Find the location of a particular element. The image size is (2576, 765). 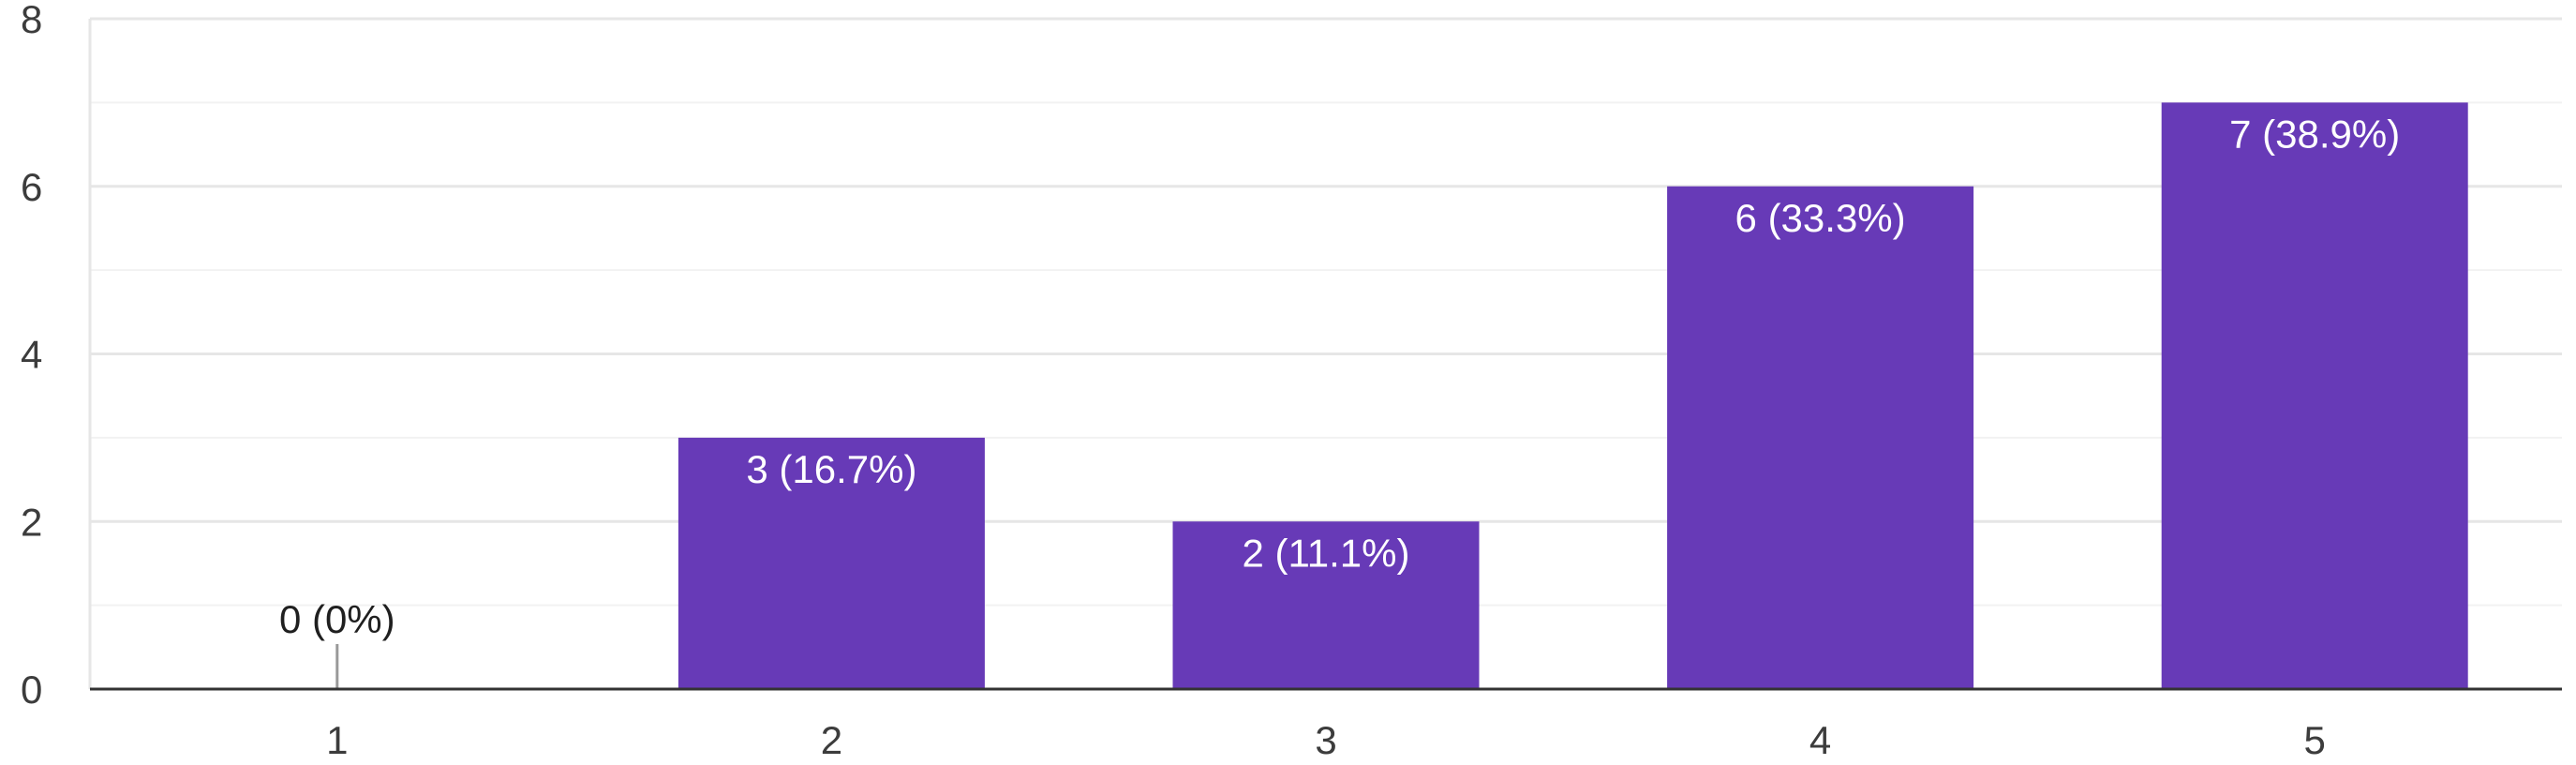

x-tick-label: 1 is located at coordinates (337, 740).